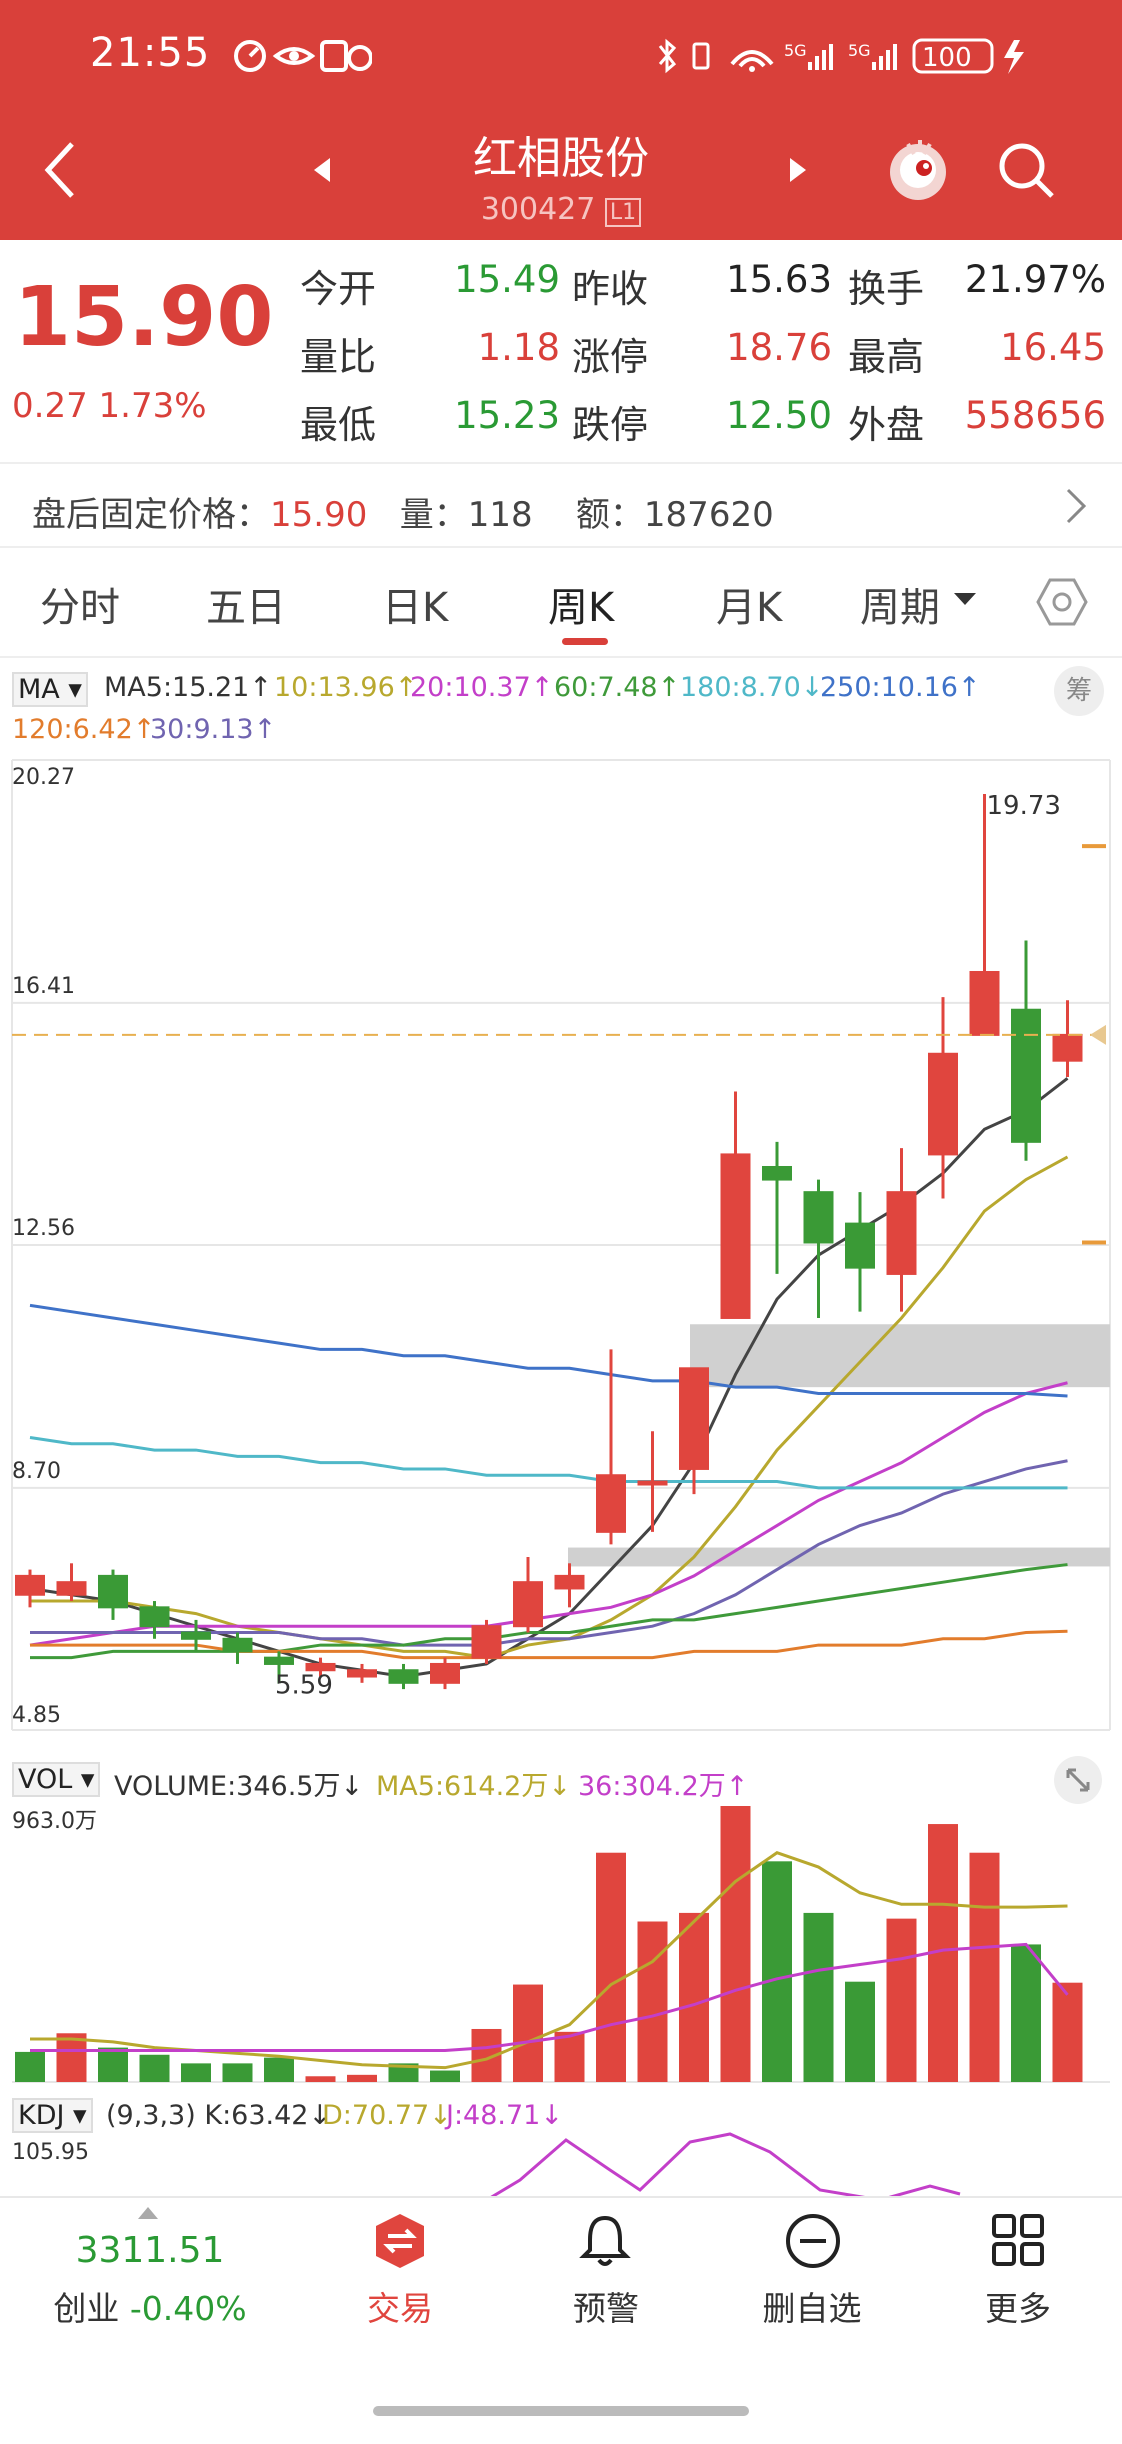 The image size is (1122, 2444). Describe the element at coordinates (749, 608) in the screenshot. I see `tab-4: 月K` at that location.